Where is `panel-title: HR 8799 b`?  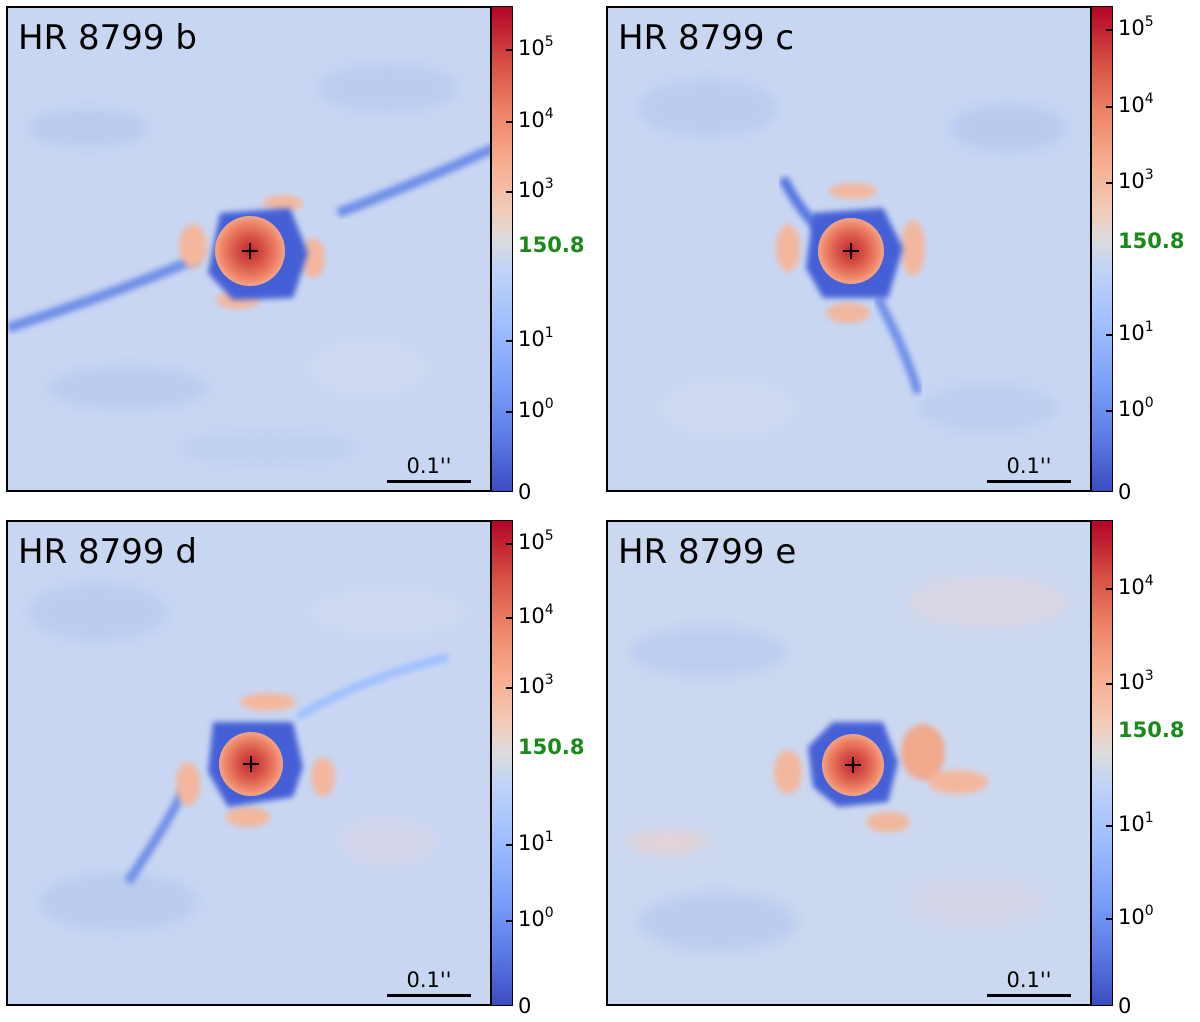
panel-title: HR 8799 b is located at coordinates (107, 38).